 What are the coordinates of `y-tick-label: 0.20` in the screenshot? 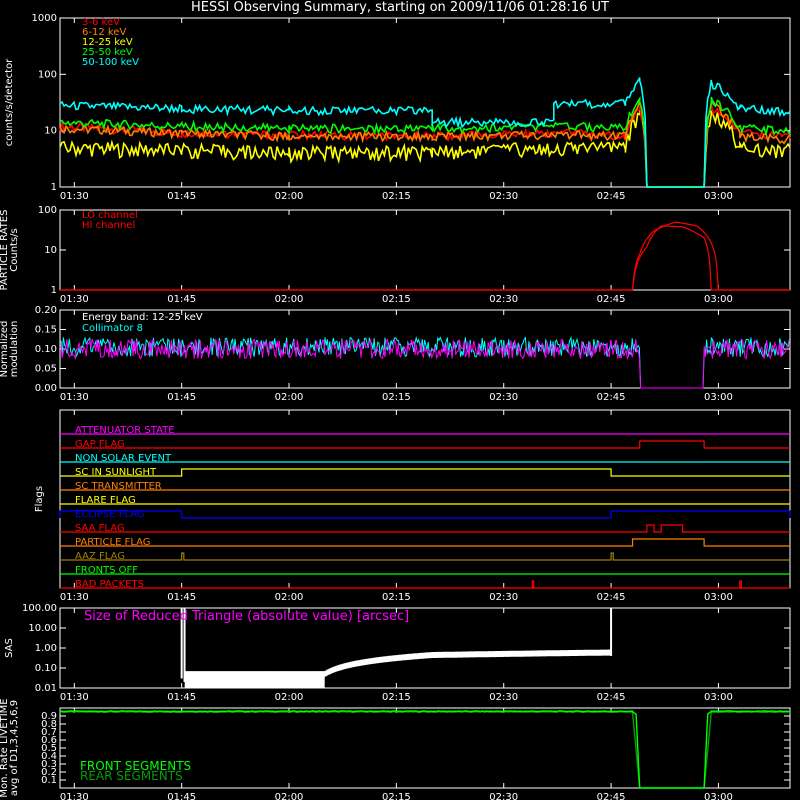 It's located at (46, 310).